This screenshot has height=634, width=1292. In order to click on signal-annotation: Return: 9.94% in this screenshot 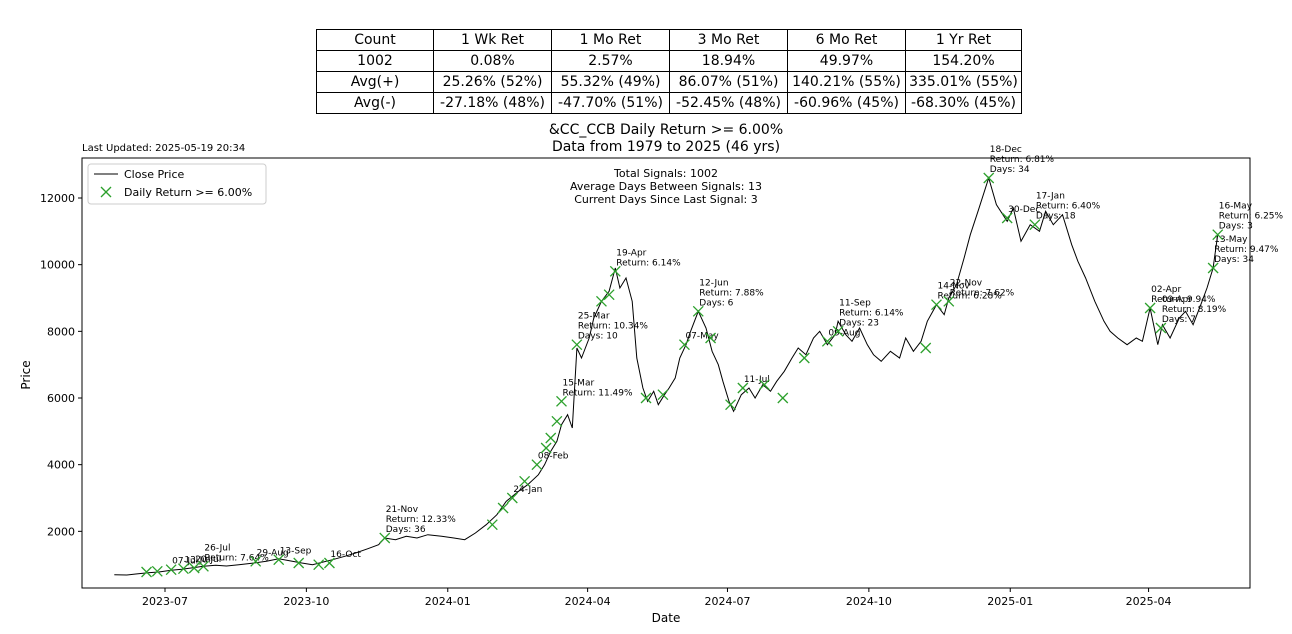, I will do `click(1183, 300)`.